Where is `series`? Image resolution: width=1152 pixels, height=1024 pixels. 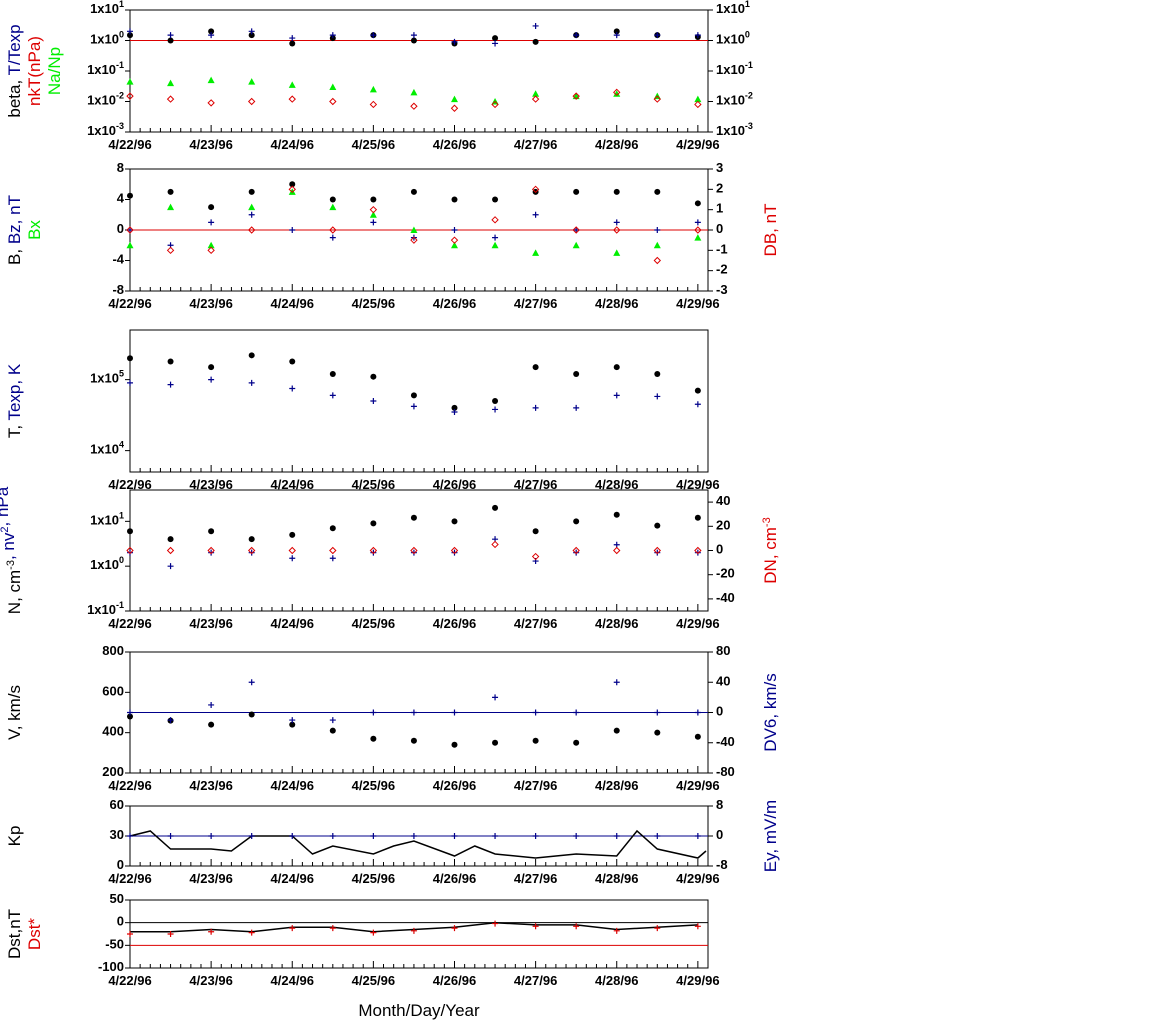 series is located at coordinates (414, 395).